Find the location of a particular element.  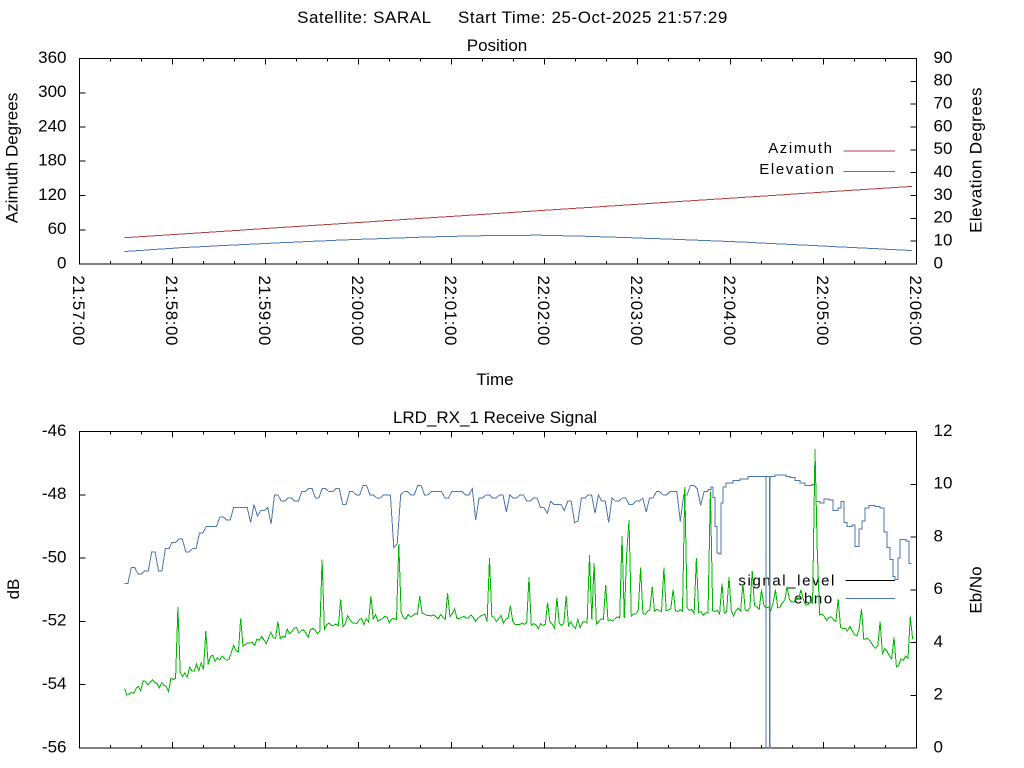

svg-text: -54 is located at coordinates (54, 683).